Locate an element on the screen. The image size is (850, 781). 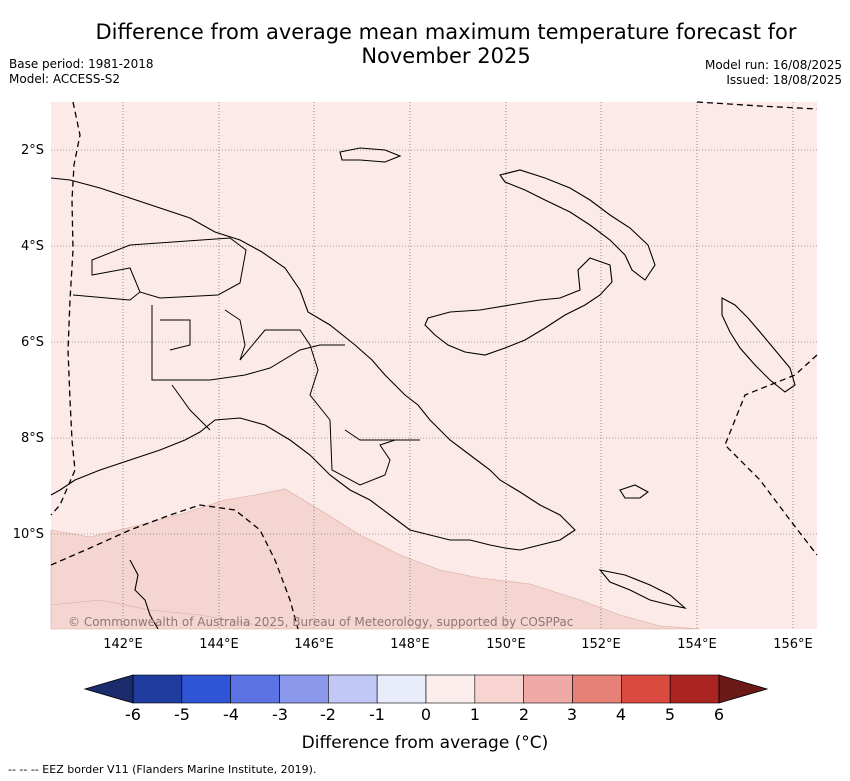
cape-york is located at coordinates (144, 594).